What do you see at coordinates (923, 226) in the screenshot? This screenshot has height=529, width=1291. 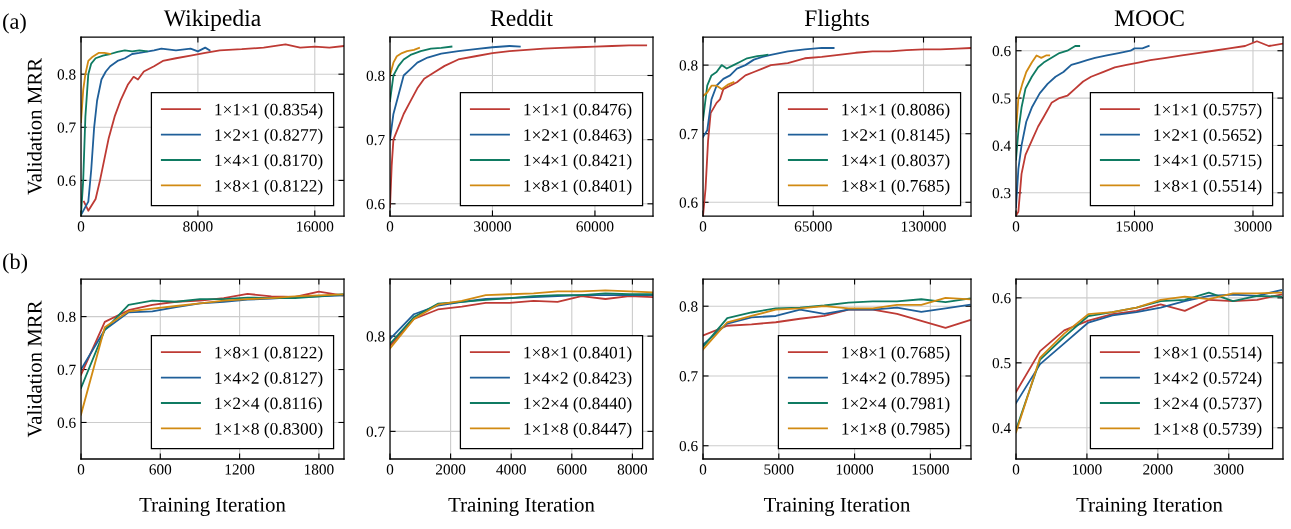 I see `x-tick-label: 130000` at bounding box center [923, 226].